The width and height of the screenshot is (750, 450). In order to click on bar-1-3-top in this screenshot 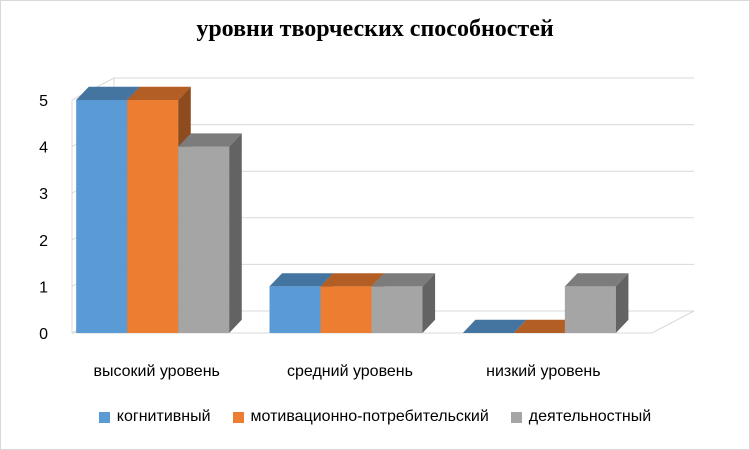, I will do `click(210, 140)`.